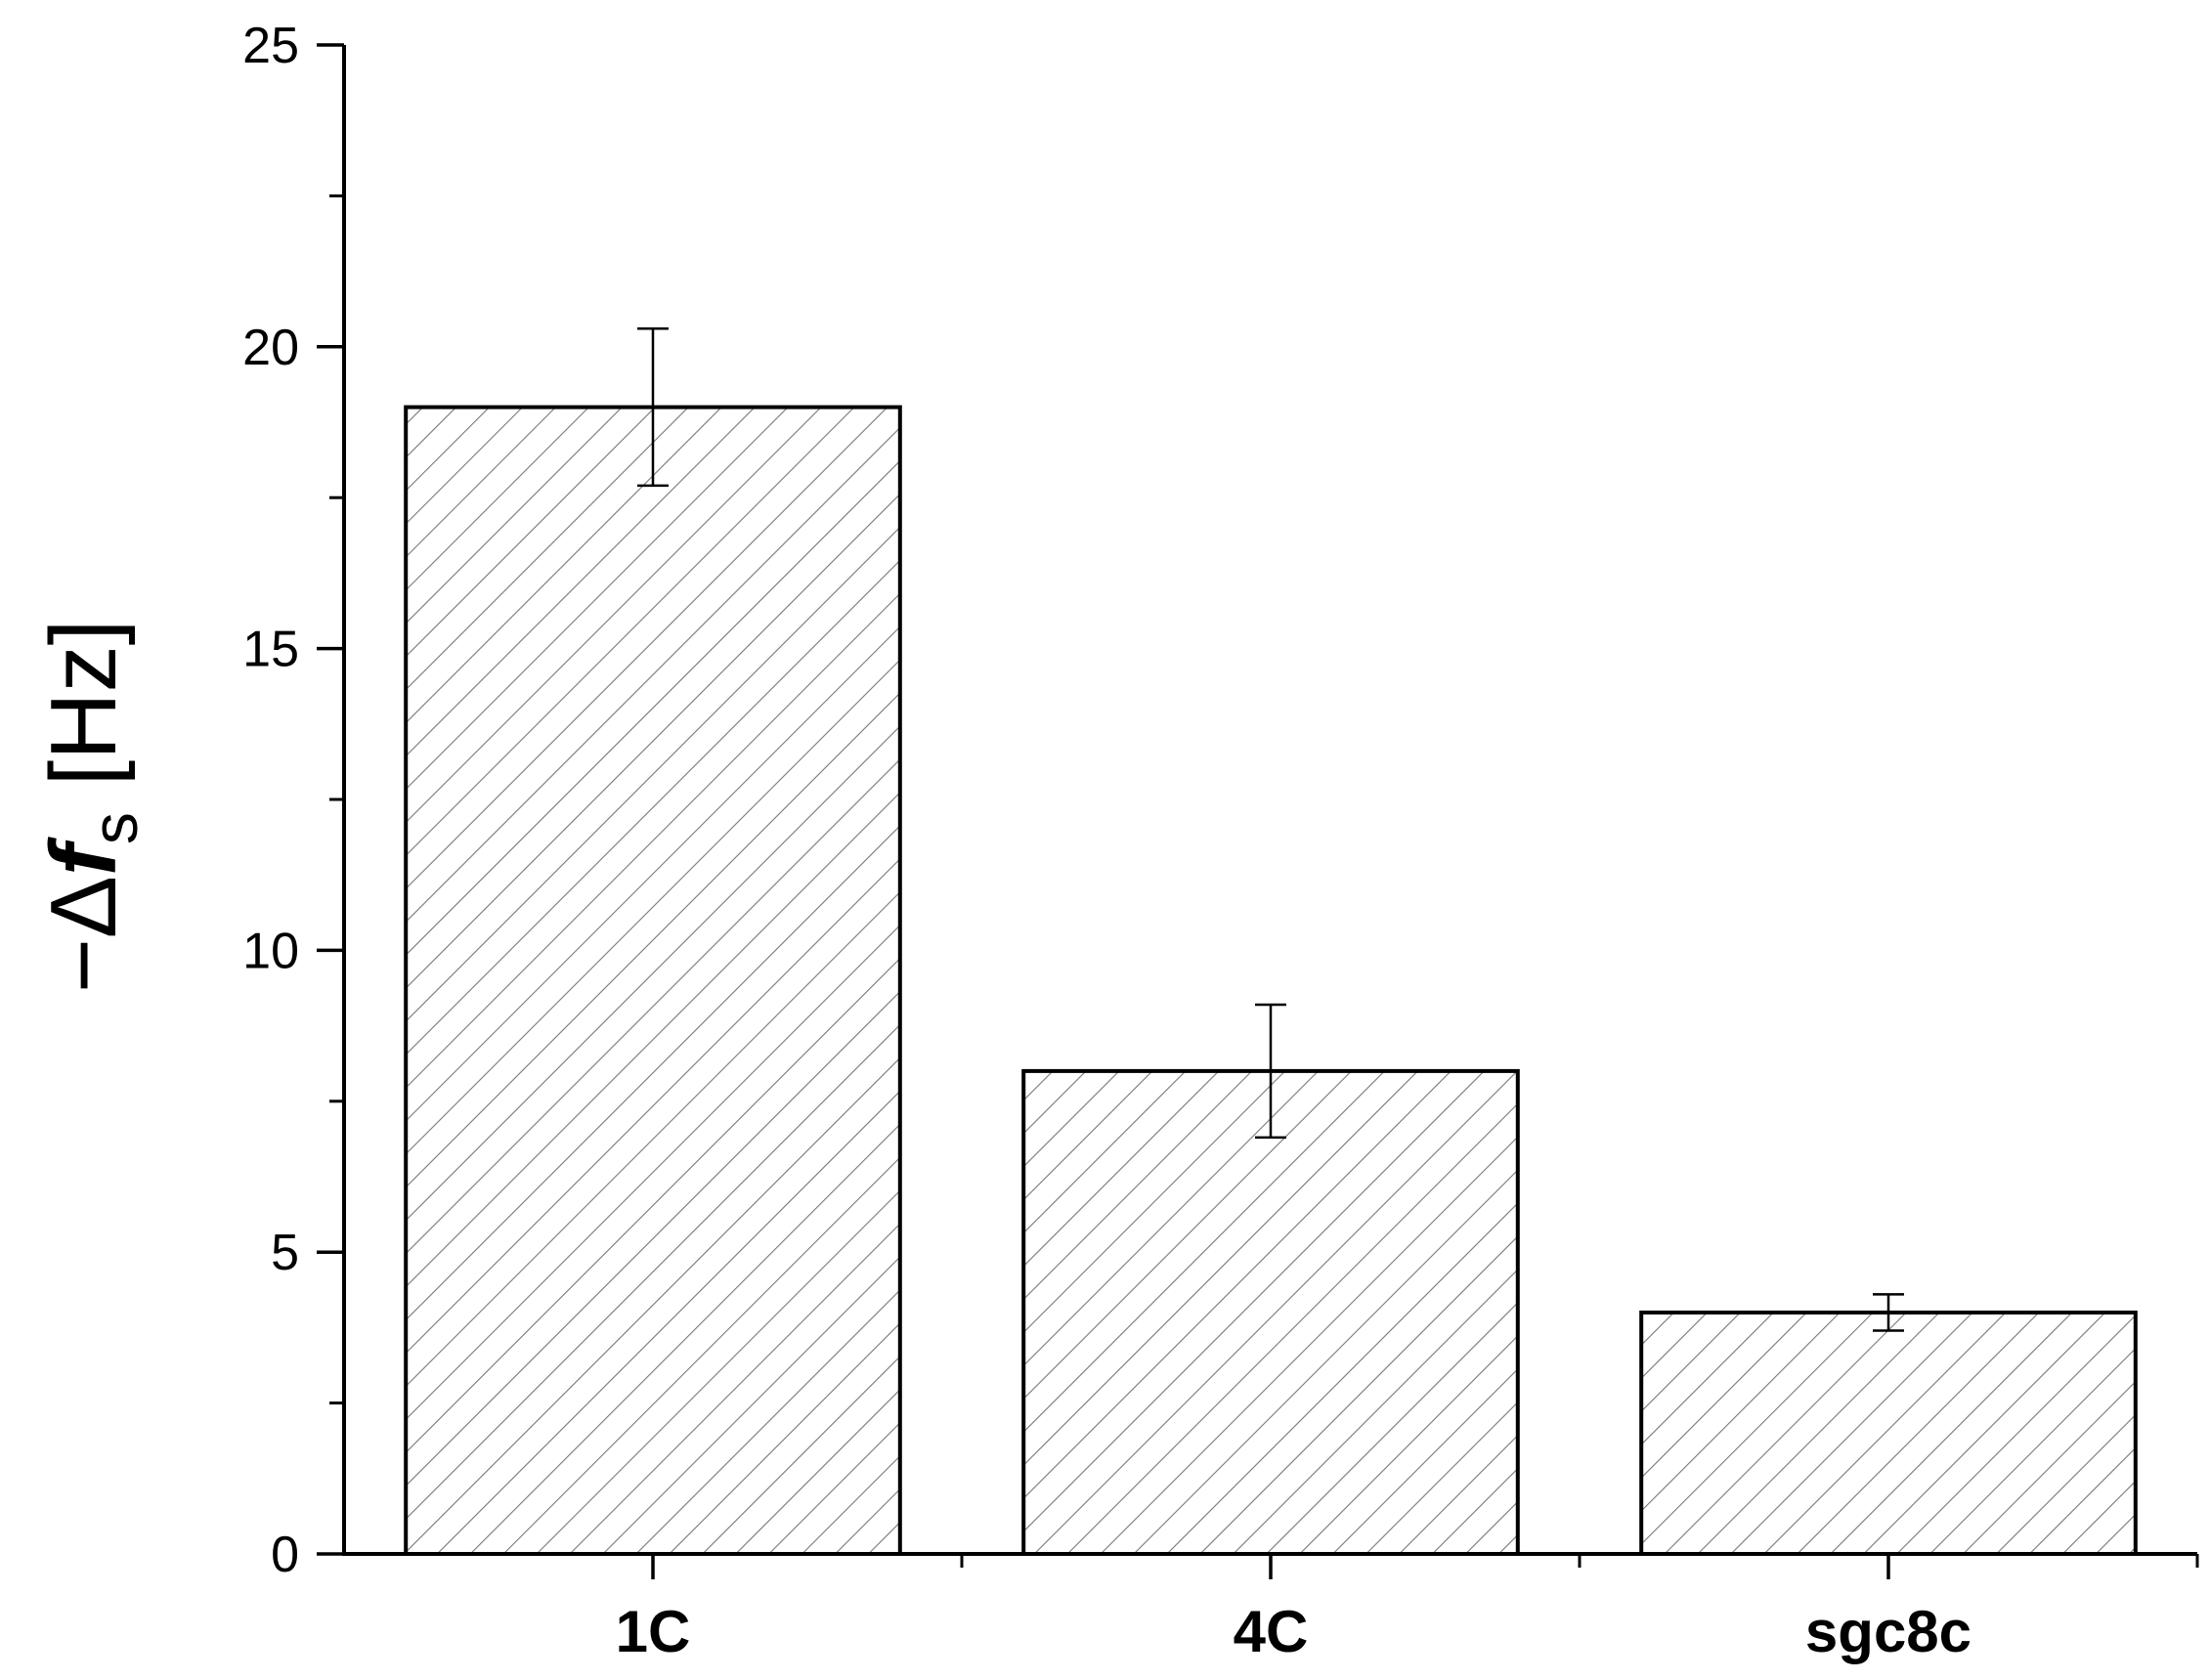 This screenshot has height=1680, width=2210. What do you see at coordinates (1270, 1071) in the screenshot?
I see `error-bar-4c` at bounding box center [1270, 1071].